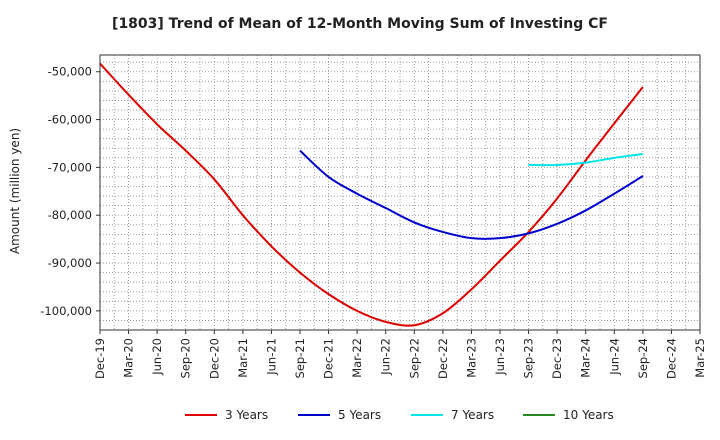 The image size is (720, 440). Describe the element at coordinates (500, 357) in the screenshot. I see `x-tick-label: Jun-23` at that location.